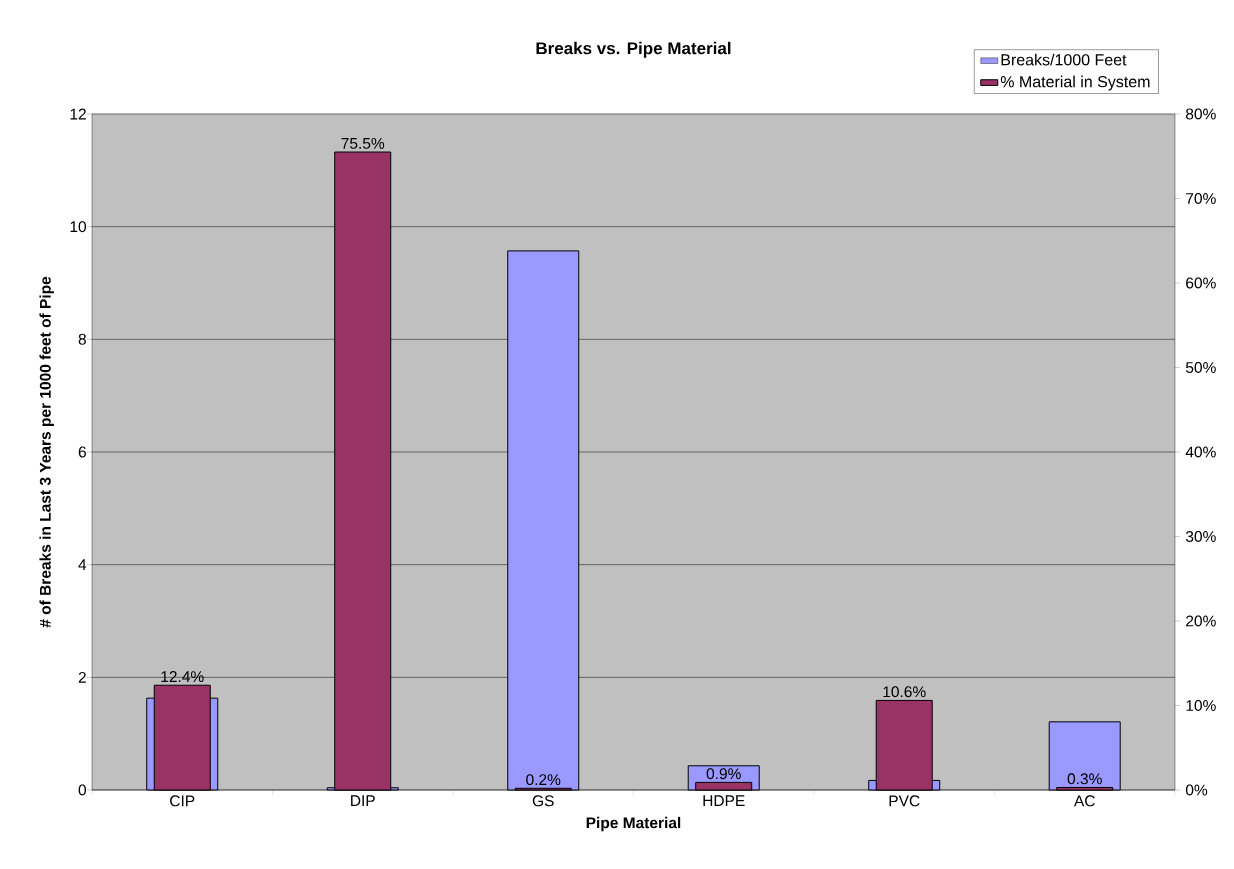 The height and width of the screenshot is (869, 1234). Describe the element at coordinates (1201, 621) in the screenshot. I see `y2-tick-label: 20%` at that location.